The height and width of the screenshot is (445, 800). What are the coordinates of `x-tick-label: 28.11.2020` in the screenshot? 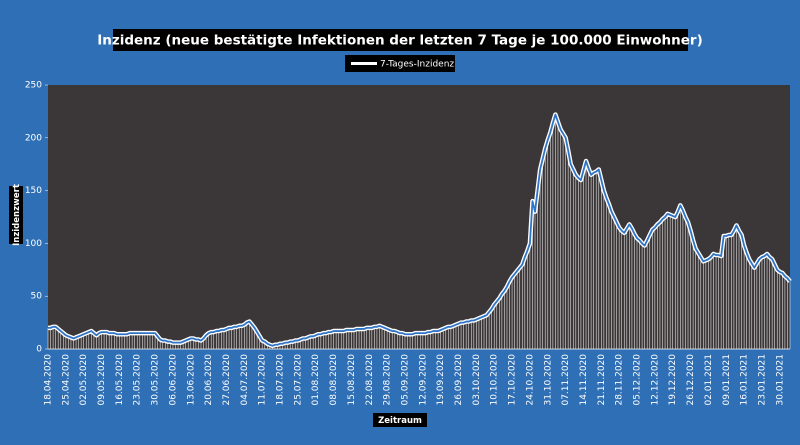 It's located at (620, 380).